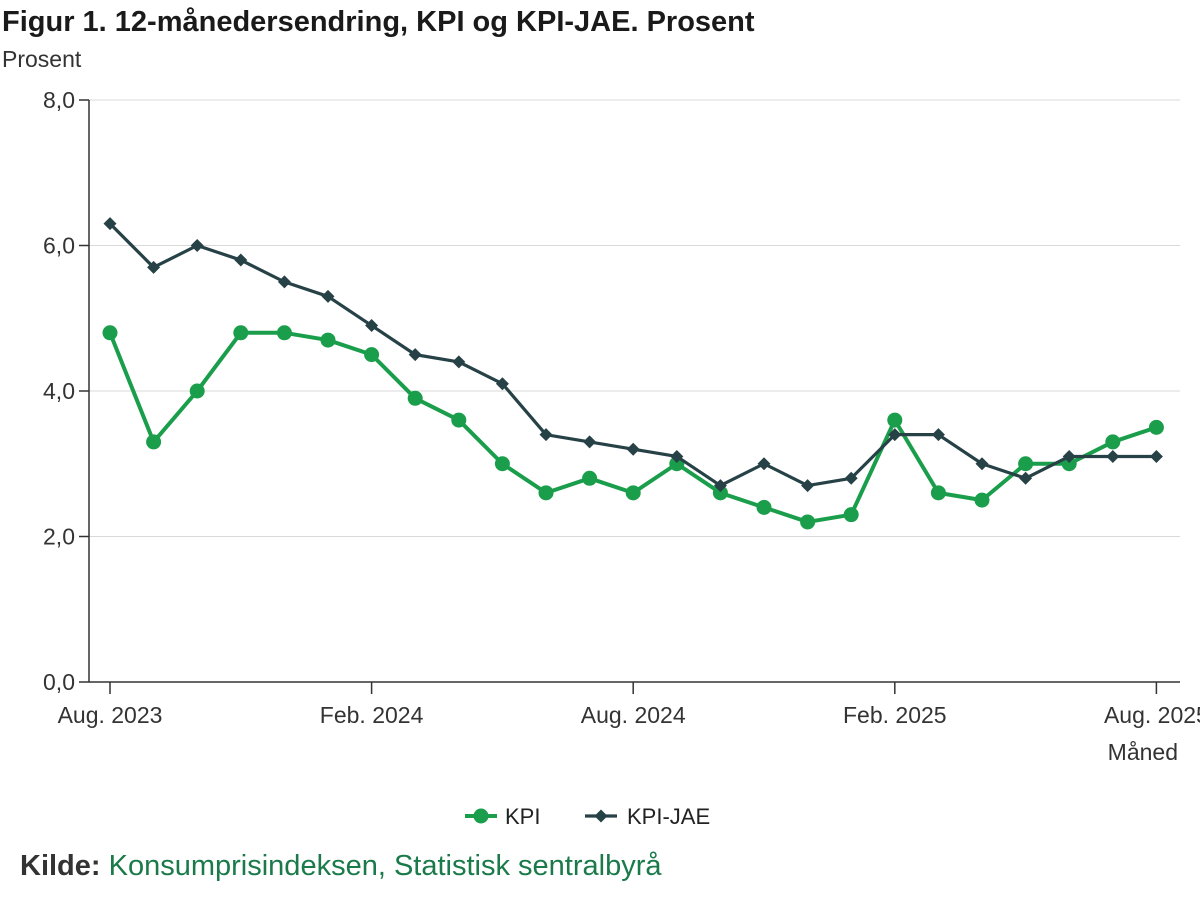 This screenshot has width=1200, height=900. What do you see at coordinates (42, 59) in the screenshot?
I see `y-axis-unit-label: Prosent` at bounding box center [42, 59].